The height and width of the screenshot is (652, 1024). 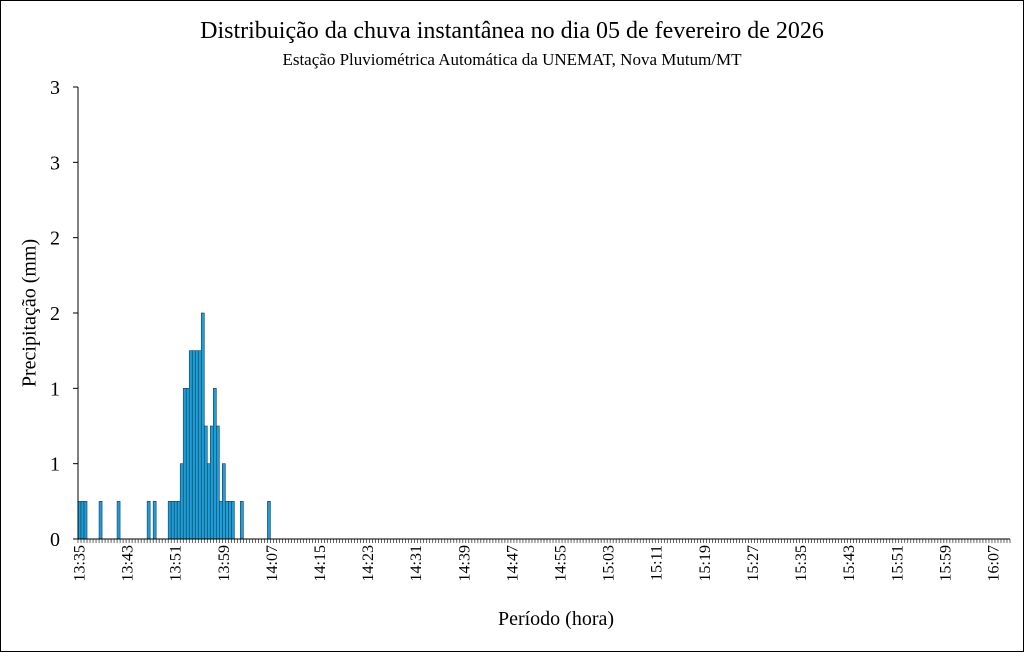 I want to click on x-tick-label: 14:39, so click(x=464, y=563).